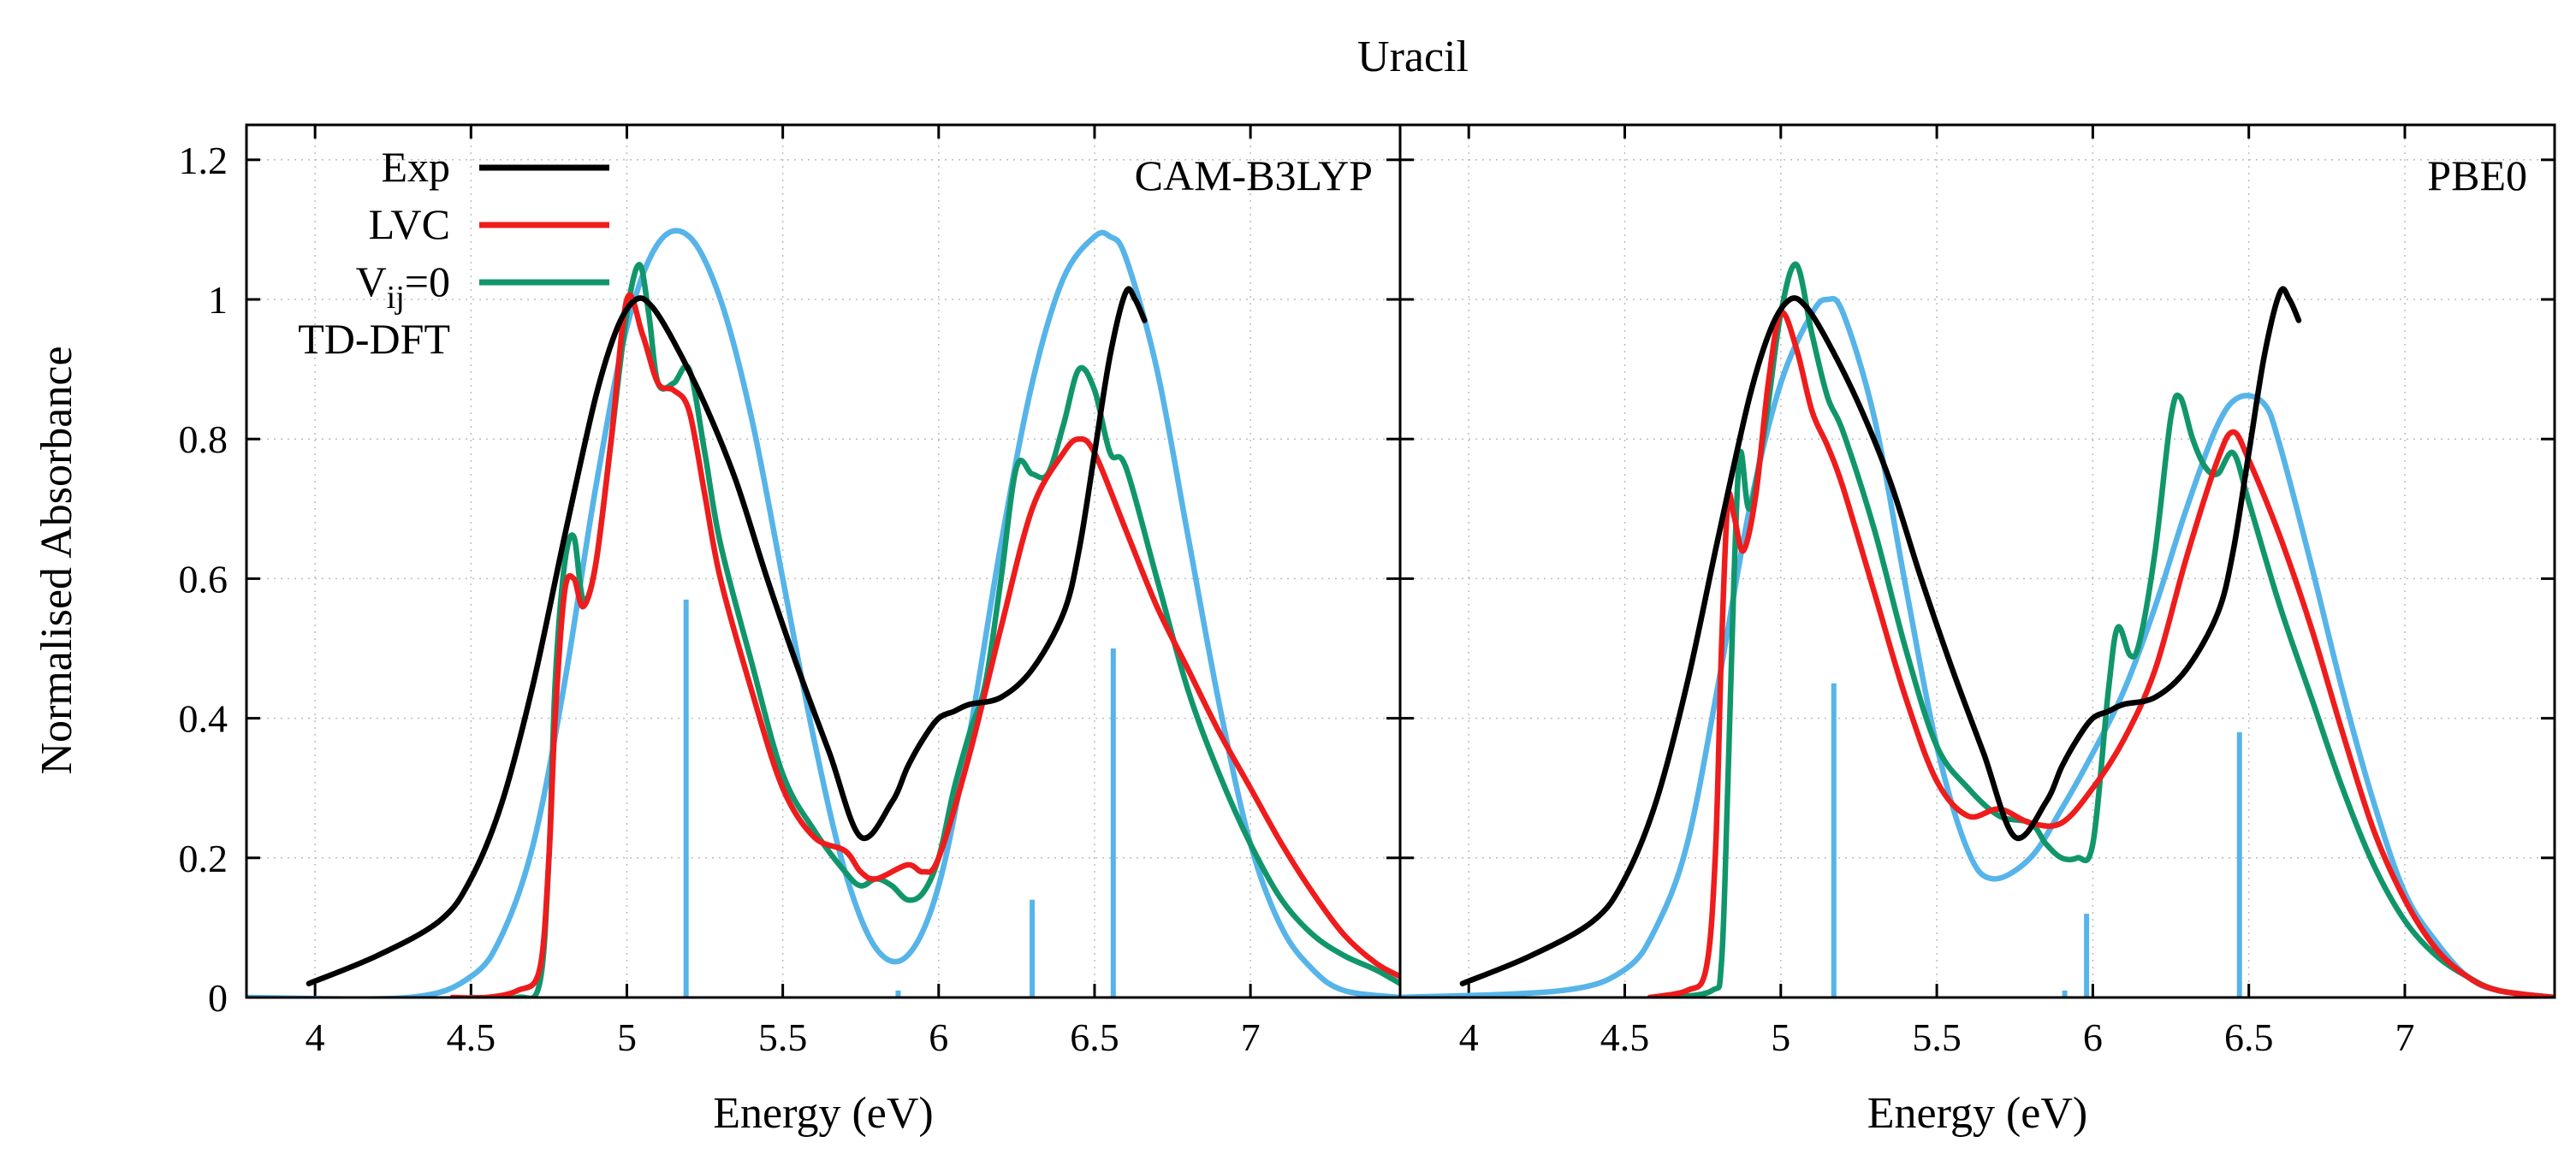  Describe the element at coordinates (204, 439) in the screenshot. I see `y-tick-label: 0.8` at that location.